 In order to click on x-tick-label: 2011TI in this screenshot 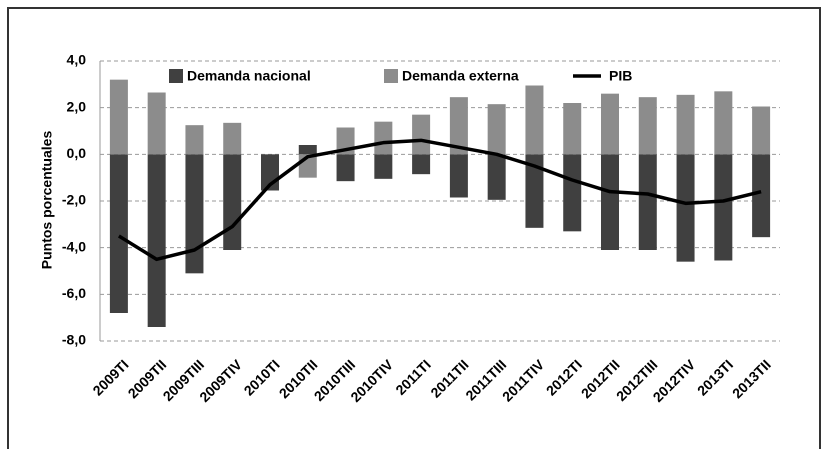, I will do `click(413, 377)`.